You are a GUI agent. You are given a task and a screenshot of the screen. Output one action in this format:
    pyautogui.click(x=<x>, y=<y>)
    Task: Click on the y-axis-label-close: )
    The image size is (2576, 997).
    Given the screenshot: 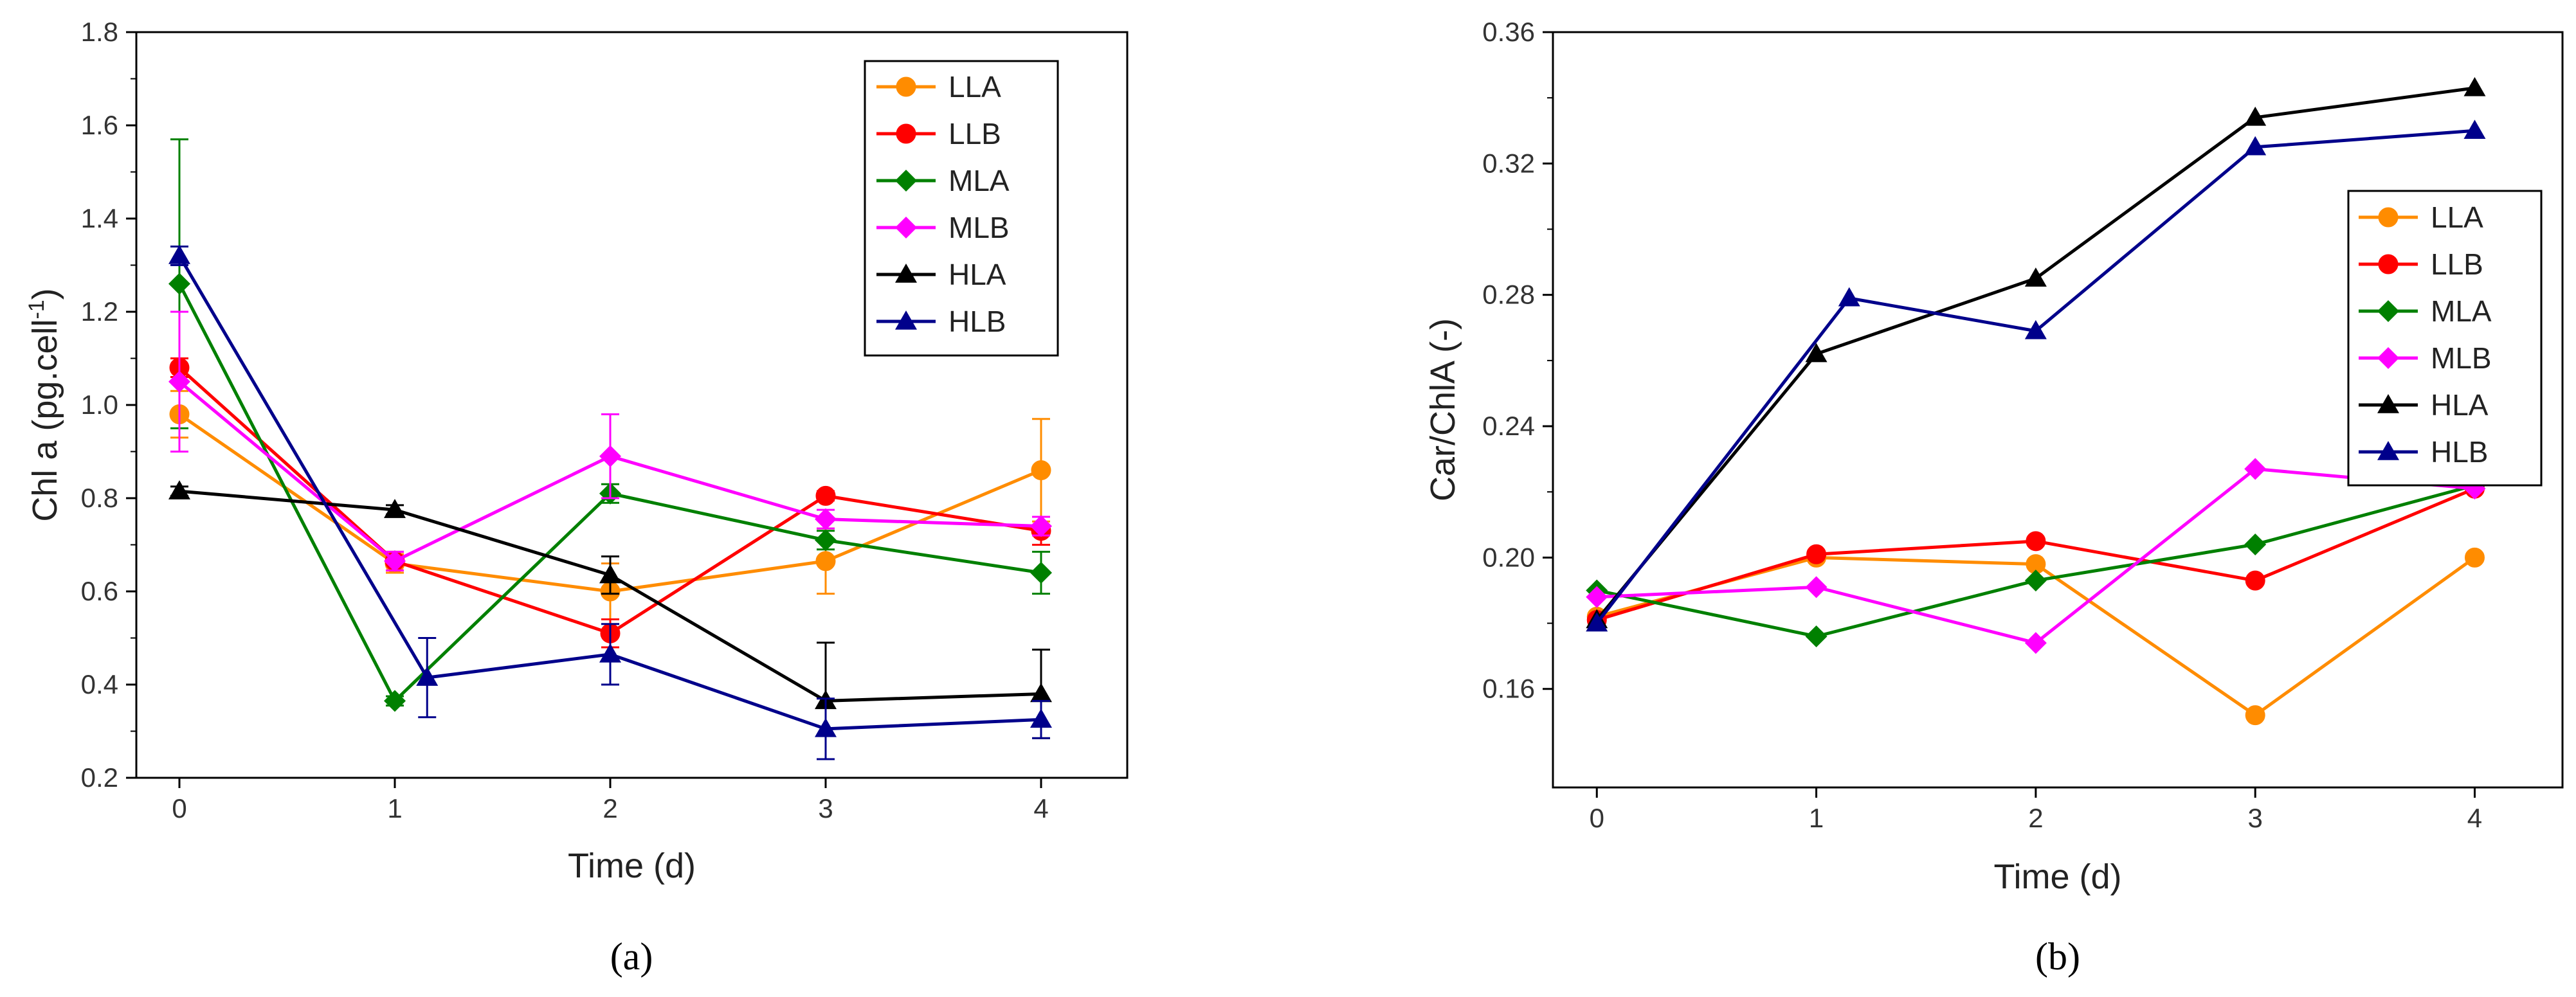 What is the action you would take?
    pyautogui.click(x=45, y=294)
    